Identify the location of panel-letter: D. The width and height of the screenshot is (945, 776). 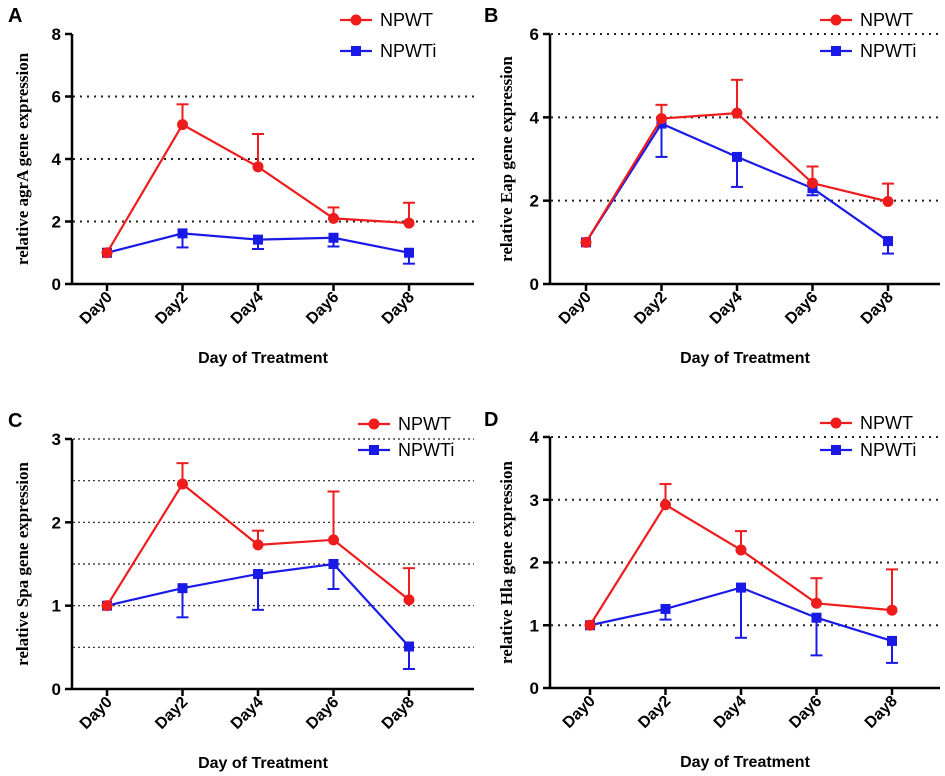
(491, 420).